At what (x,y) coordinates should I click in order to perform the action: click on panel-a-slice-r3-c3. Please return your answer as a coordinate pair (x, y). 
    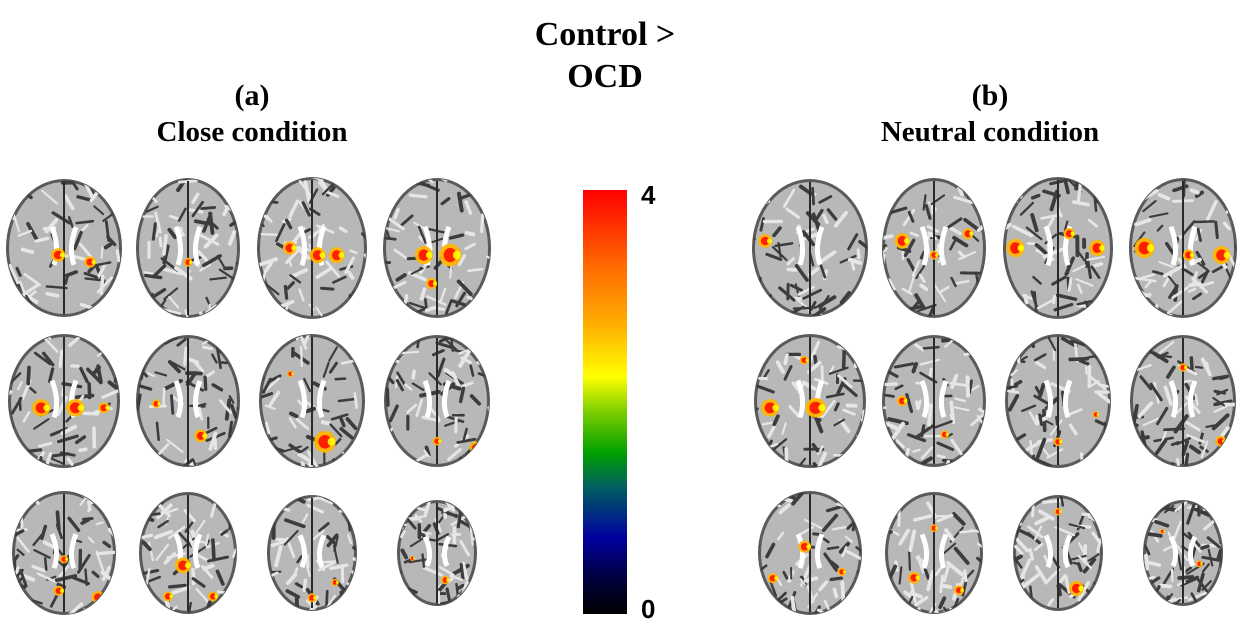
    Looking at the image, I should click on (312, 553).